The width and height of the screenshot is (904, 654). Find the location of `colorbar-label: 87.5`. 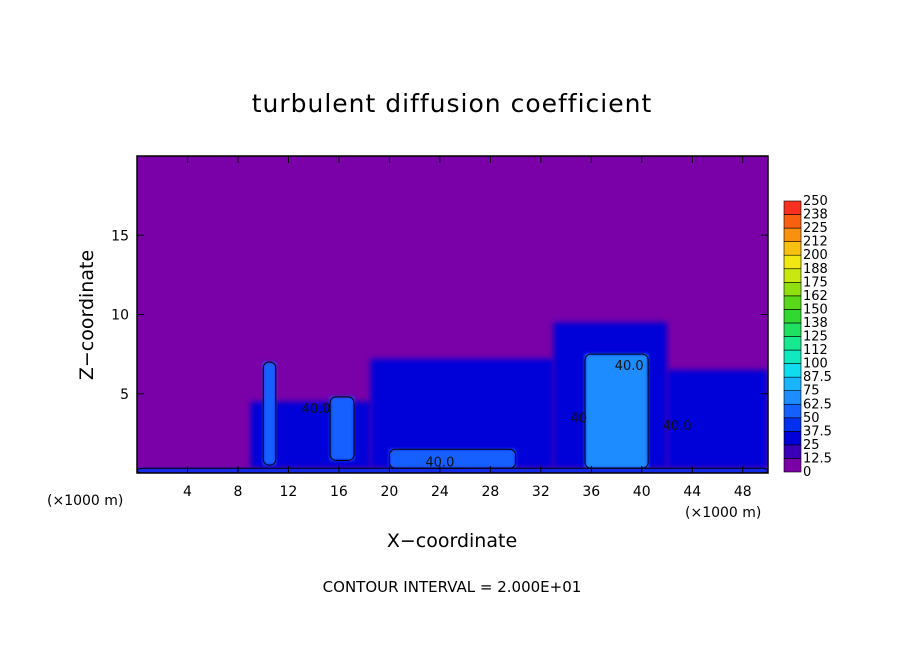

colorbar-label: 87.5 is located at coordinates (817, 377).